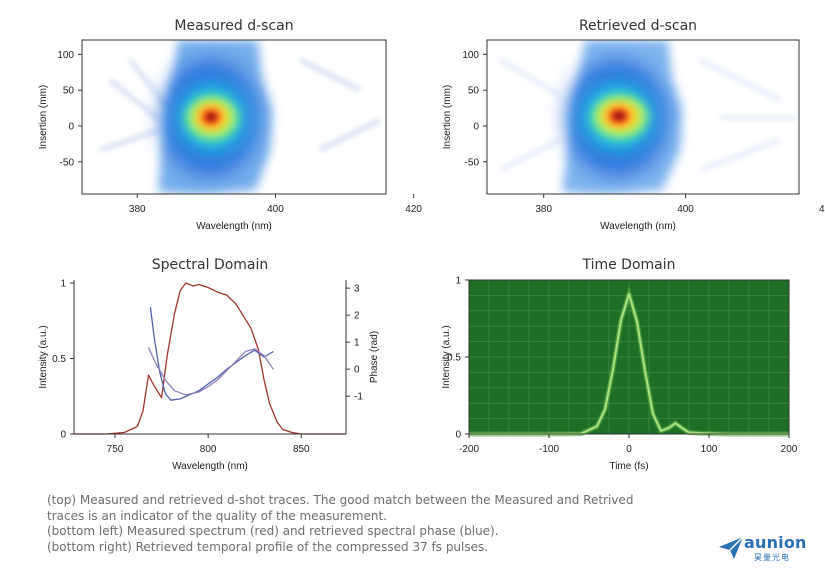 This screenshot has height=573, width=825. What do you see at coordinates (638, 26) in the screenshot?
I see `retrieved-dscan-title: Retrieved d-scan` at bounding box center [638, 26].